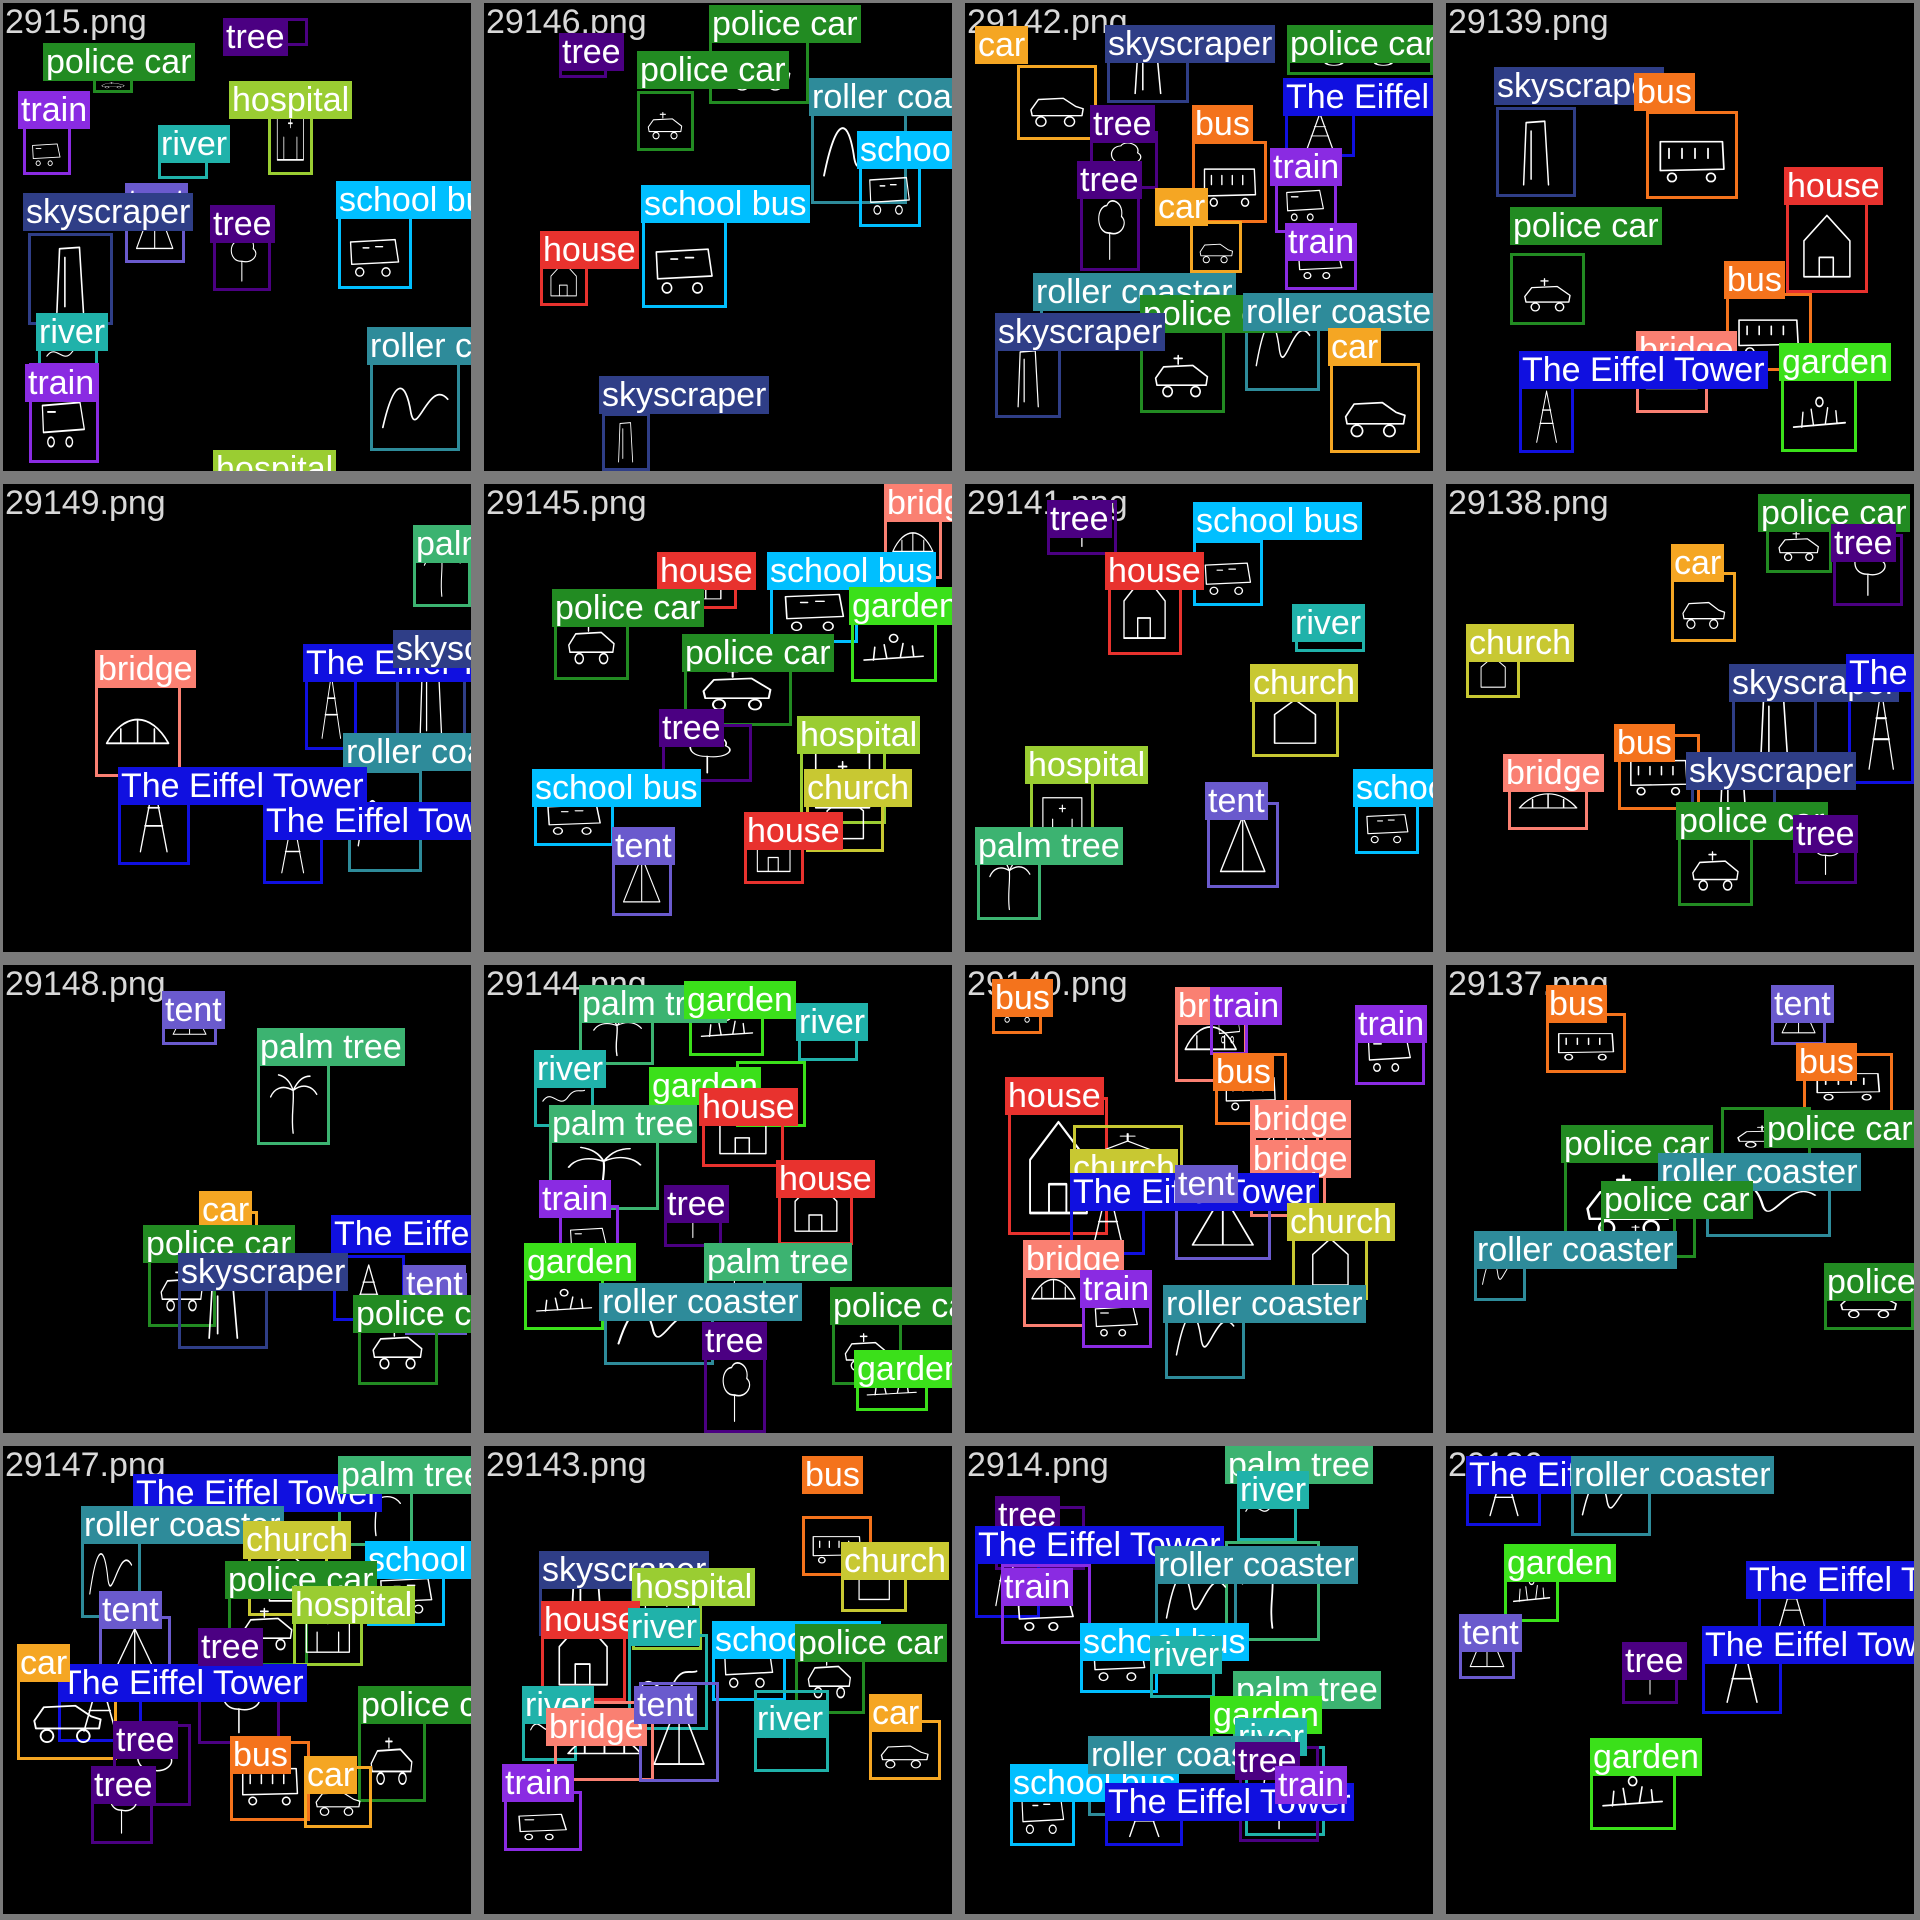 This screenshot has height=1920, width=1920. I want to click on tile-filename: 29143.png, so click(566, 1465).